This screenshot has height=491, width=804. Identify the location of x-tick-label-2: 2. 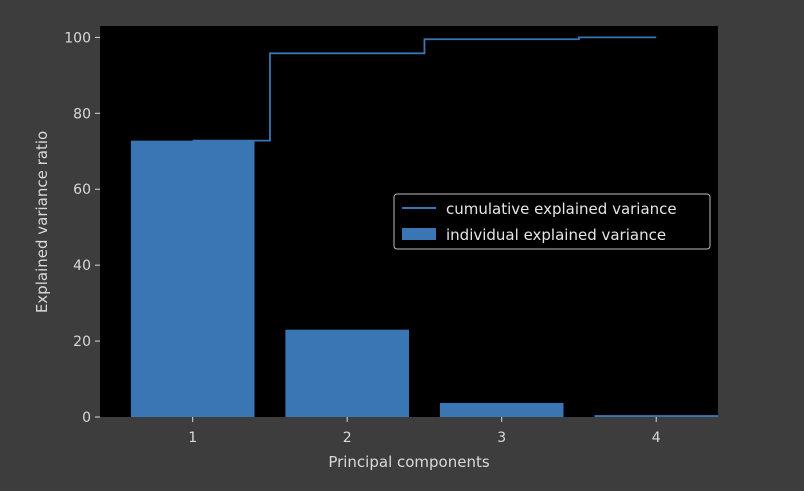
(347, 438).